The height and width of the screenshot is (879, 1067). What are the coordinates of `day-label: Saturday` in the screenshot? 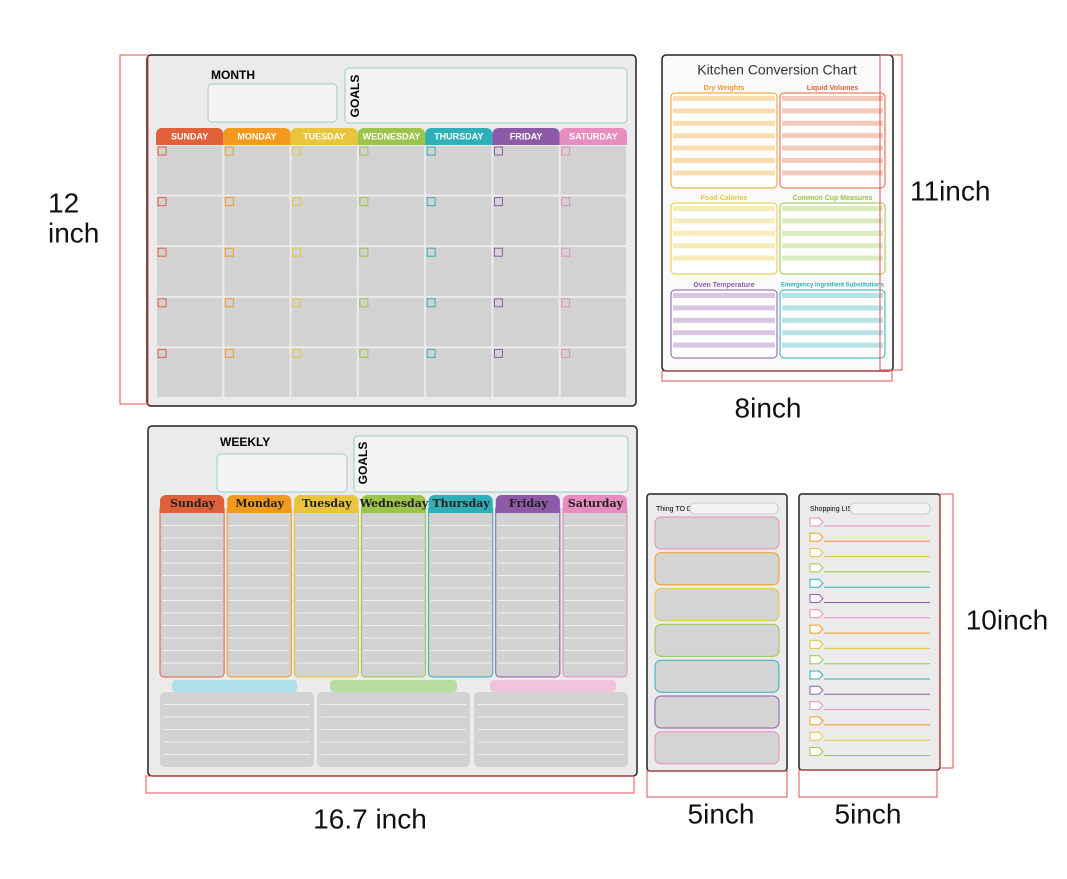 It's located at (596, 503).